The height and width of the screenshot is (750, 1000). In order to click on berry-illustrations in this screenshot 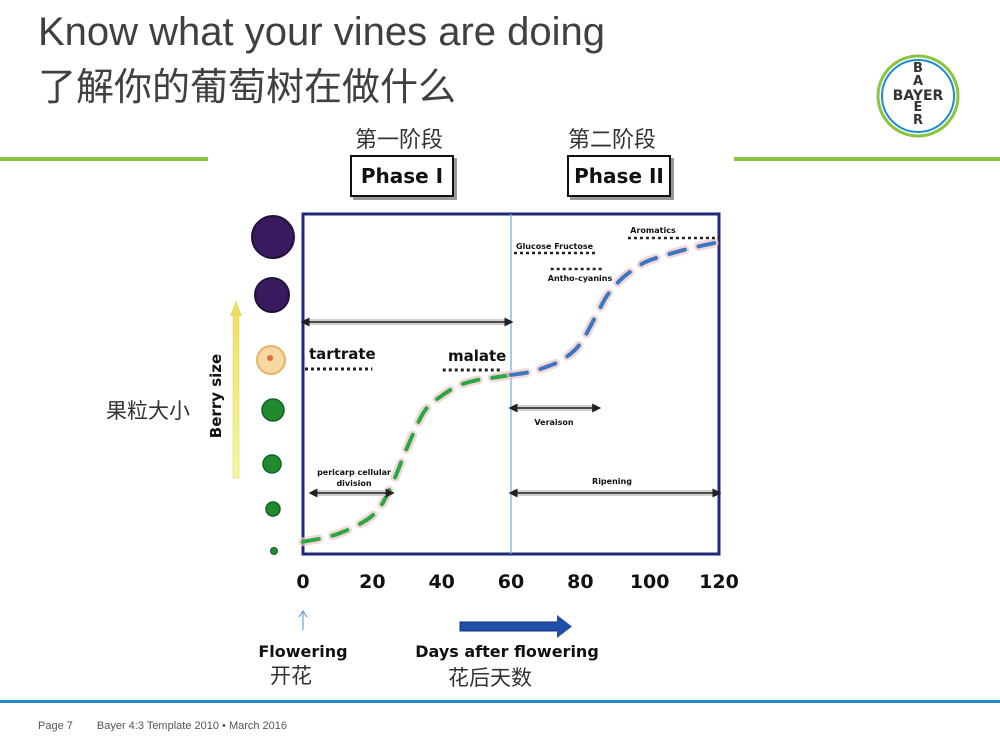, I will do `click(273, 385)`.